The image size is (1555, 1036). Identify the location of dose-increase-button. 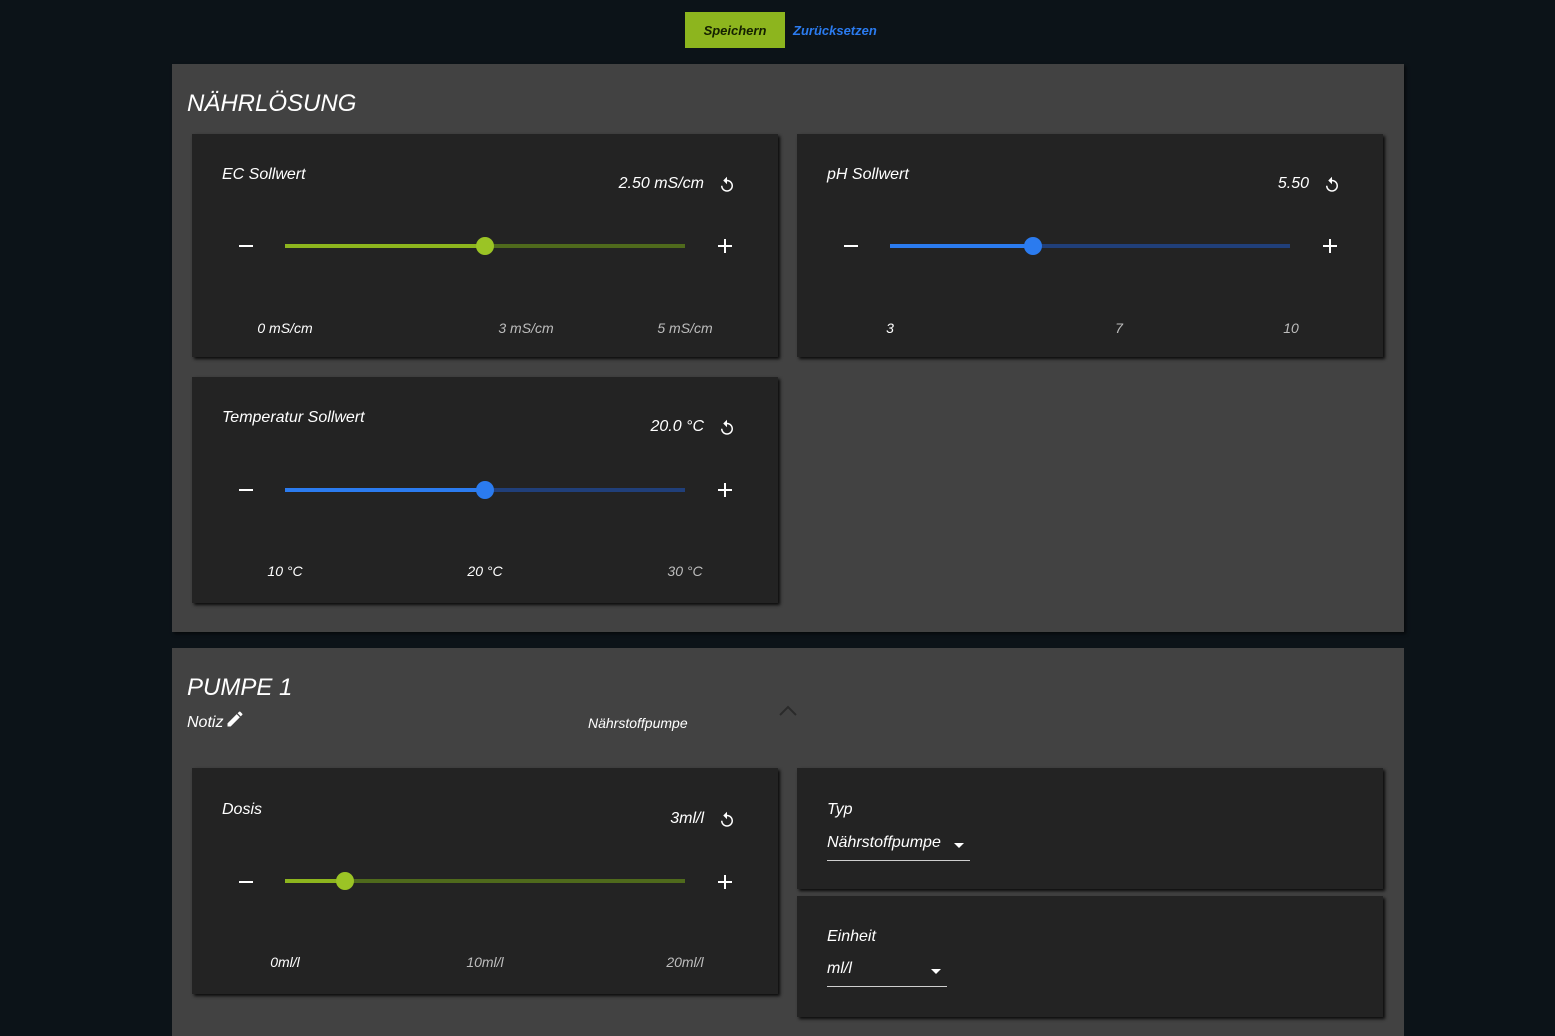
(725, 882).